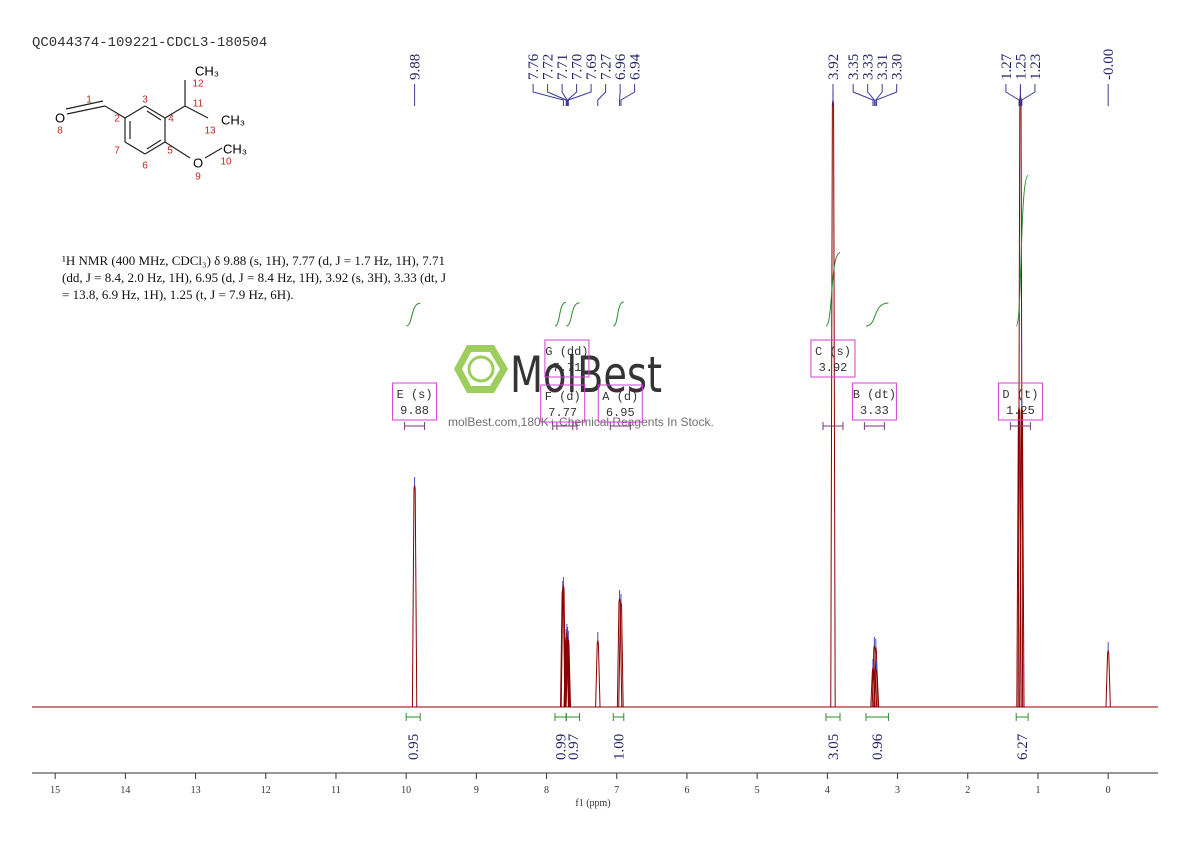 The height and width of the screenshot is (841, 1190). Describe the element at coordinates (869, 67) in the screenshot. I see `peak-label: 3.33` at that location.